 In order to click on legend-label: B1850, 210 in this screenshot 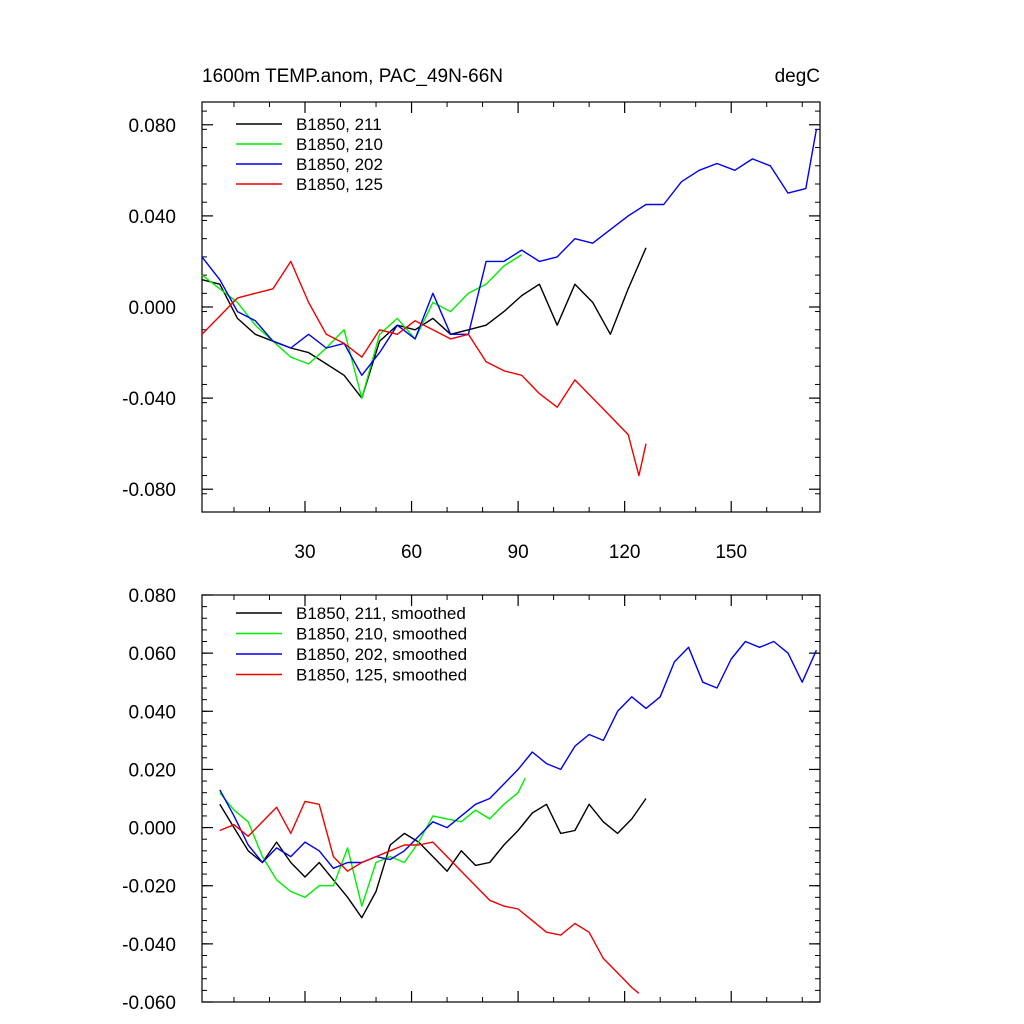, I will do `click(339, 144)`.